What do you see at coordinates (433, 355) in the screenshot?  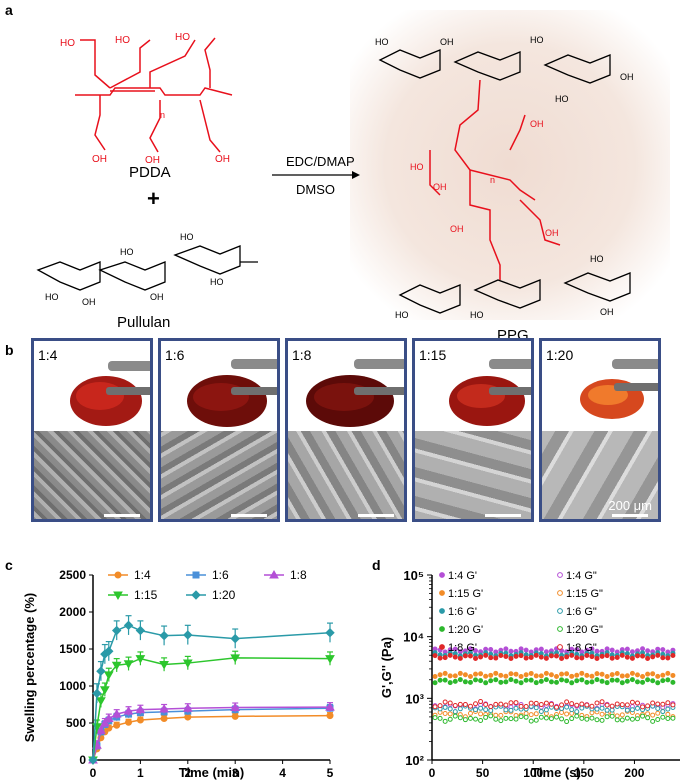 I see `ratio-label: 1:15` at bounding box center [433, 355].